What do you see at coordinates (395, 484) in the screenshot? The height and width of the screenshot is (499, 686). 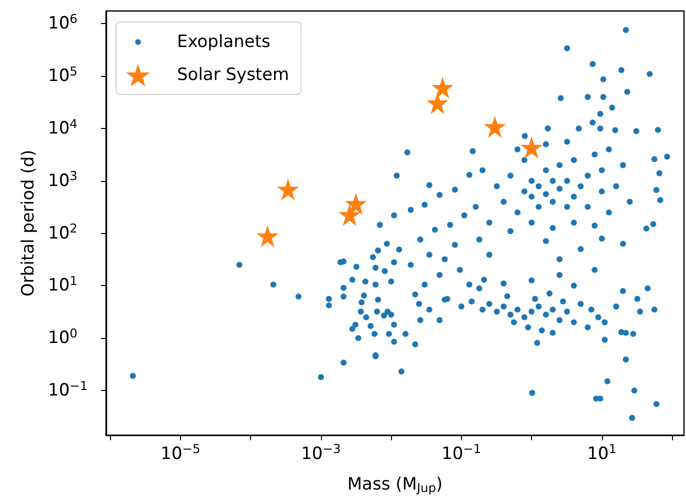 I see `x-axis-title: Mass (MJup)` at bounding box center [395, 484].